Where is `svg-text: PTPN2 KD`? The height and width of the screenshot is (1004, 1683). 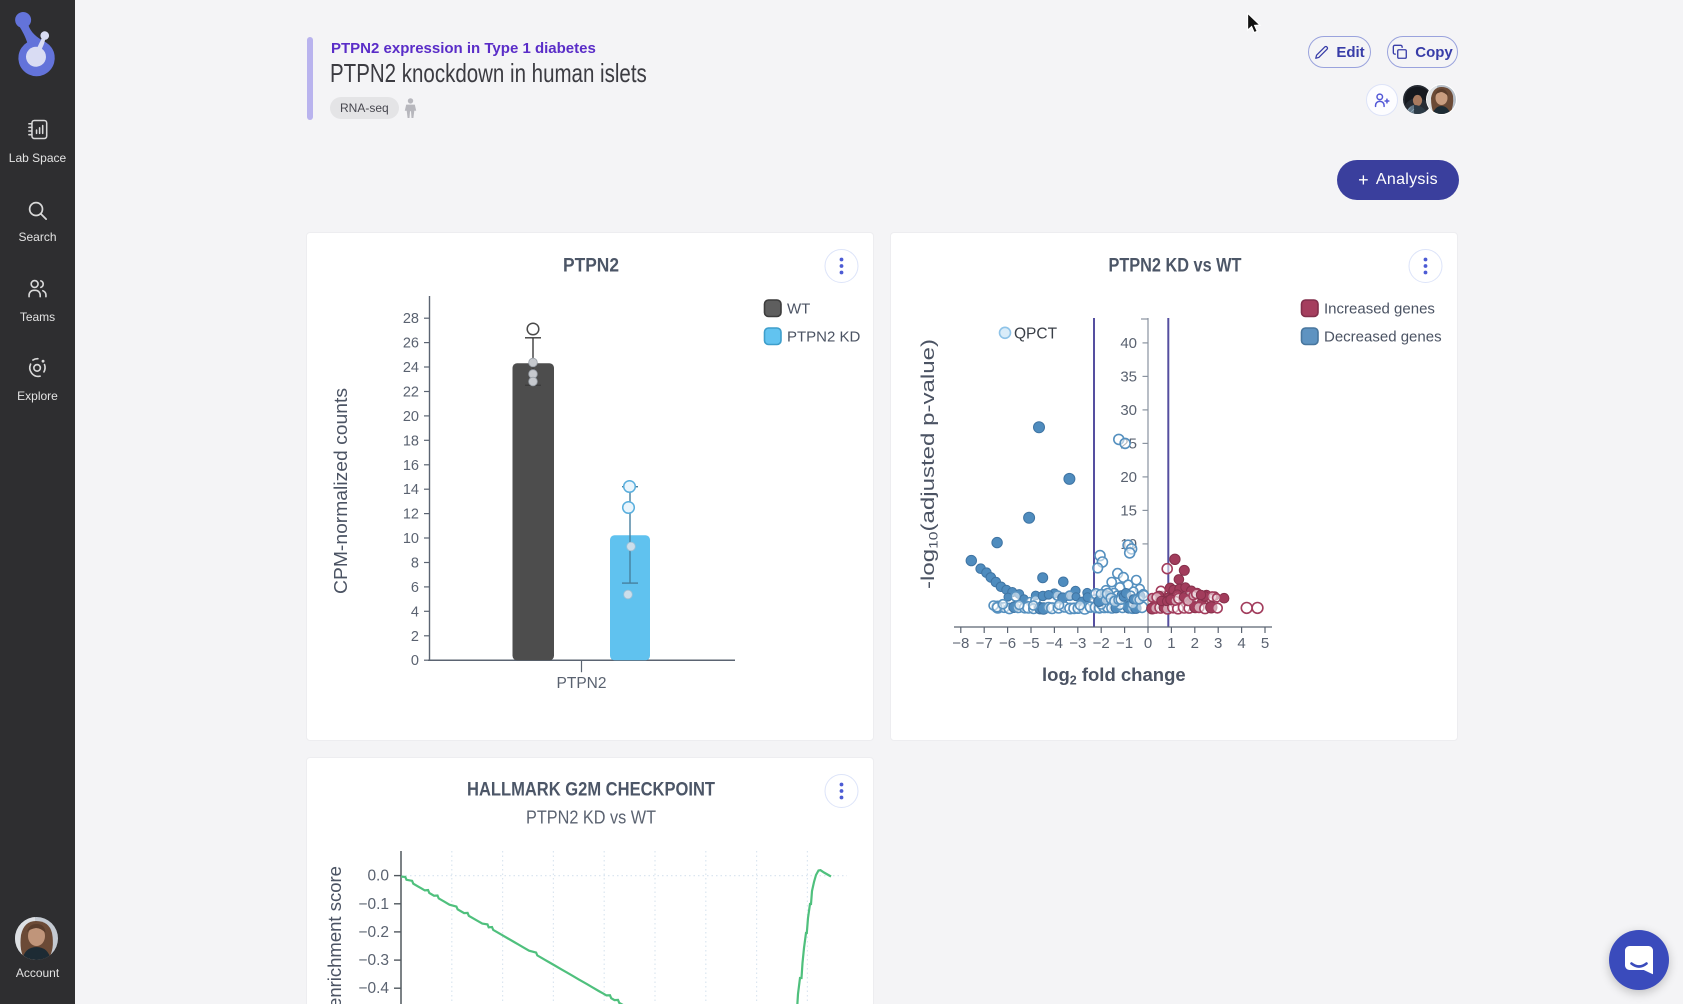
svg-text: PTPN2 KD is located at coordinates (824, 337).